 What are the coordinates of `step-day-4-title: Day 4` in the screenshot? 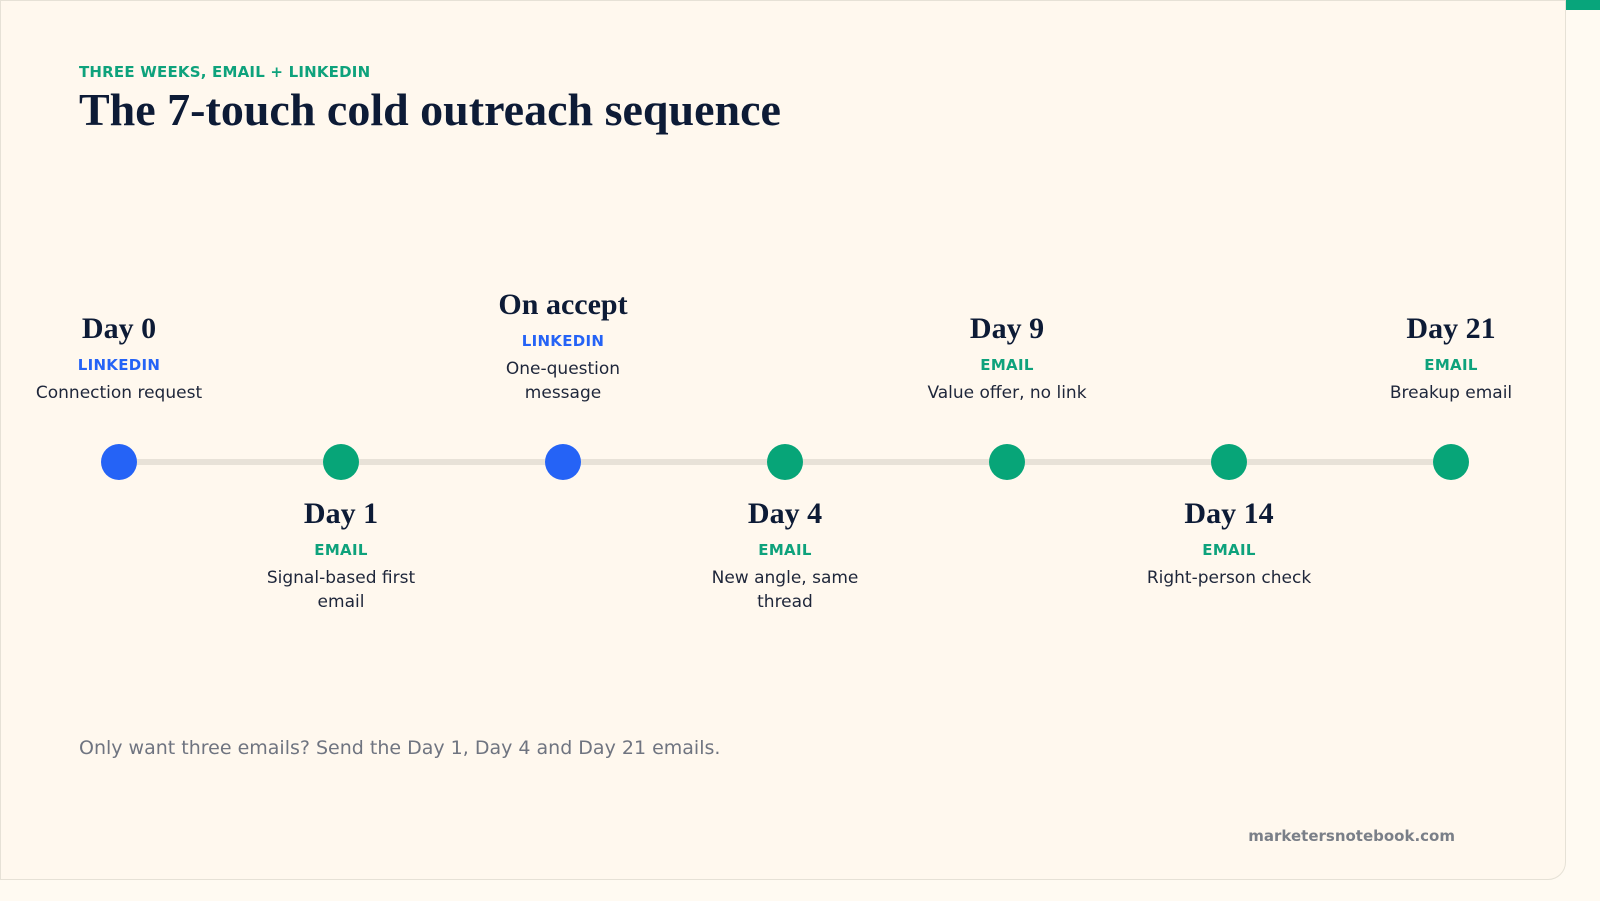 It's located at (785, 513).